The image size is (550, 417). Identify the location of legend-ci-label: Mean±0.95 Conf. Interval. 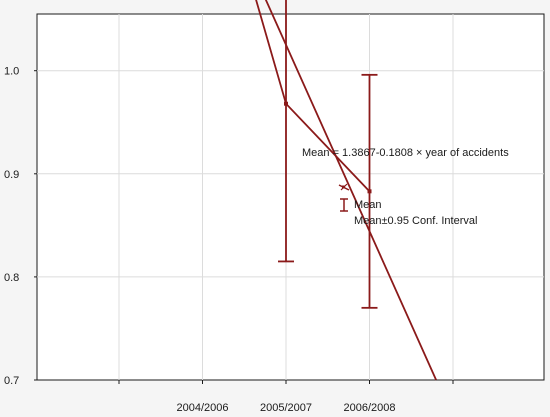
(415, 221).